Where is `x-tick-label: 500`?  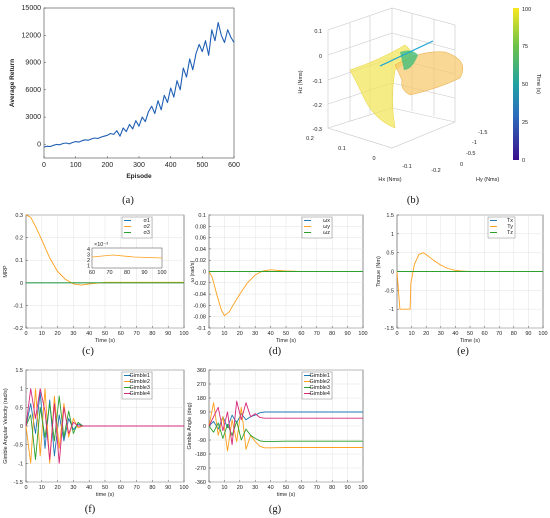 x-tick-label: 500 is located at coordinates (202, 165).